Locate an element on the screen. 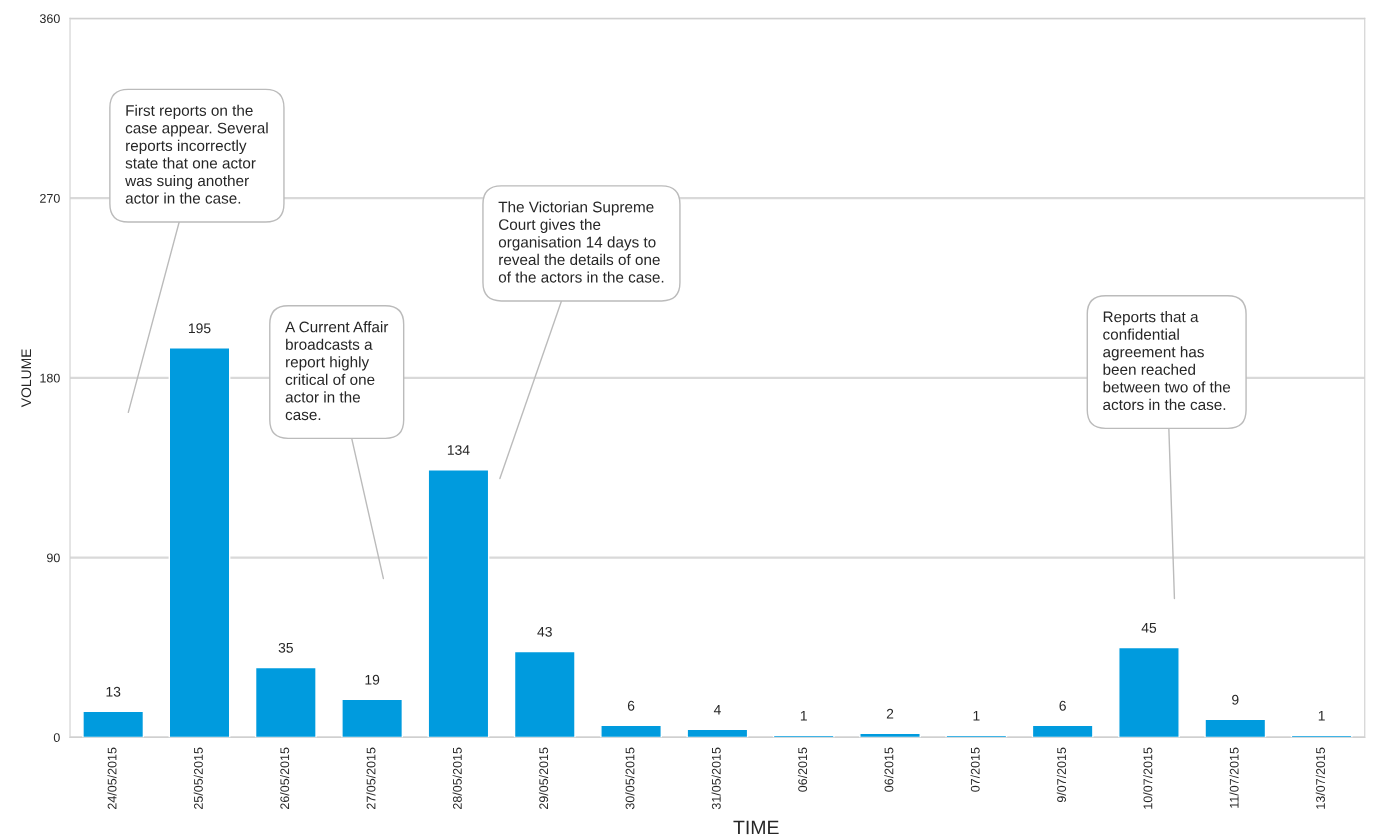  x-tick-label: 10/07/2015 is located at coordinates (1148, 778).